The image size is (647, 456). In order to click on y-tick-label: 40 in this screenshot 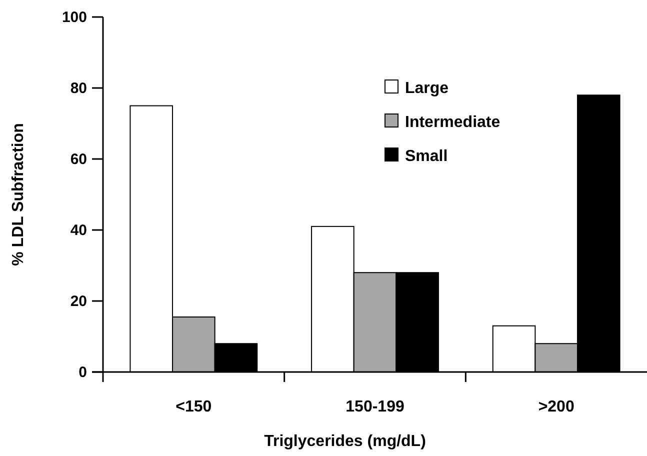, I will do `click(78, 230)`.